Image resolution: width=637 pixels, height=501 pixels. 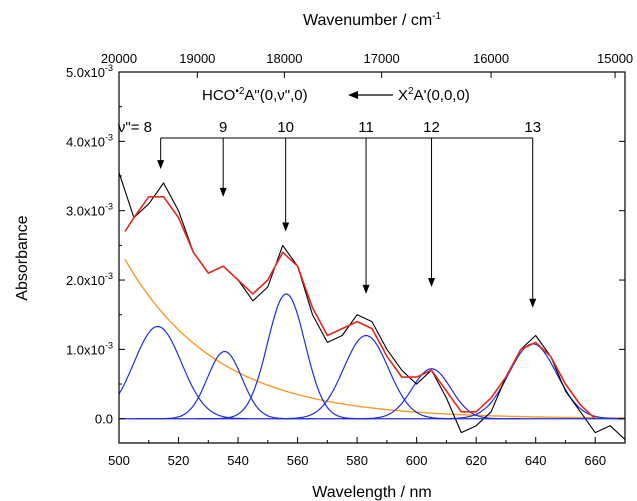 What do you see at coordinates (372, 20) in the screenshot?
I see `top-axis-label: Wavenumber / cm-1` at bounding box center [372, 20].